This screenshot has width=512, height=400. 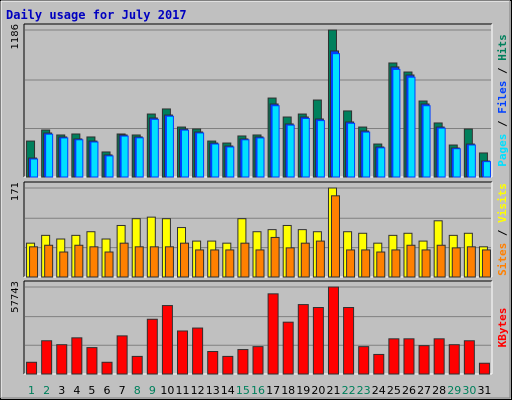 I want to click on x-tick-label: 24, so click(x=379, y=390).